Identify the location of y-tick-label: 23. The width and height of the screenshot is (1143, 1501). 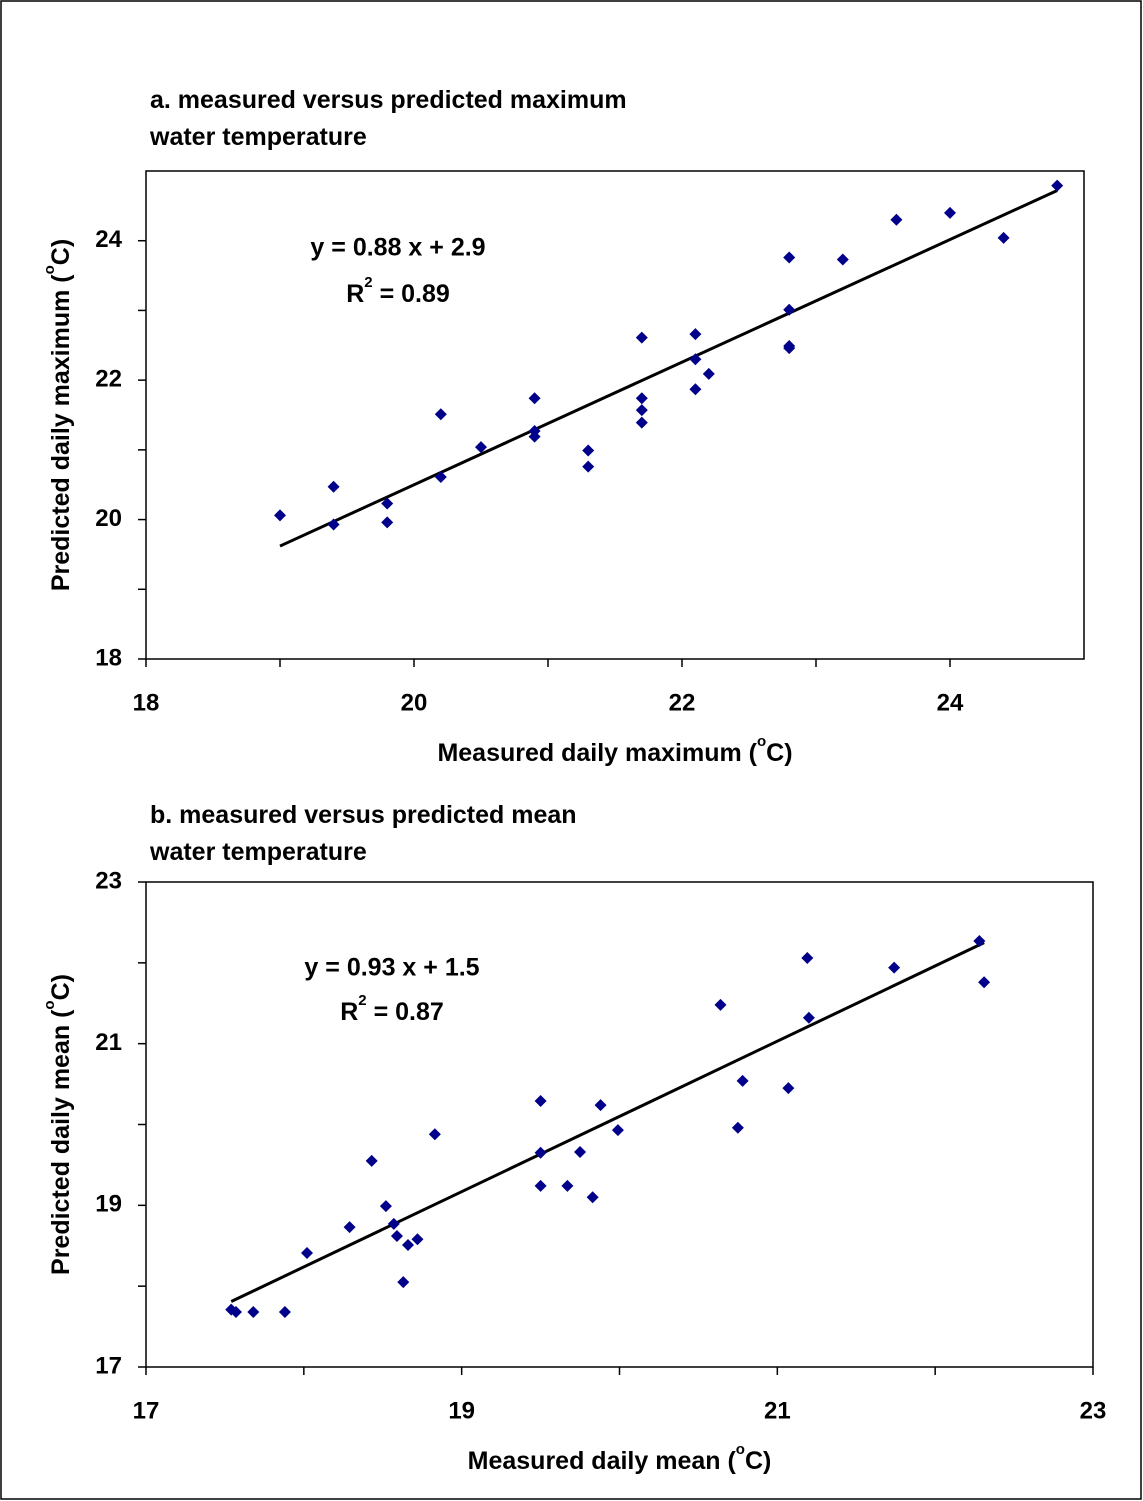
(108, 880).